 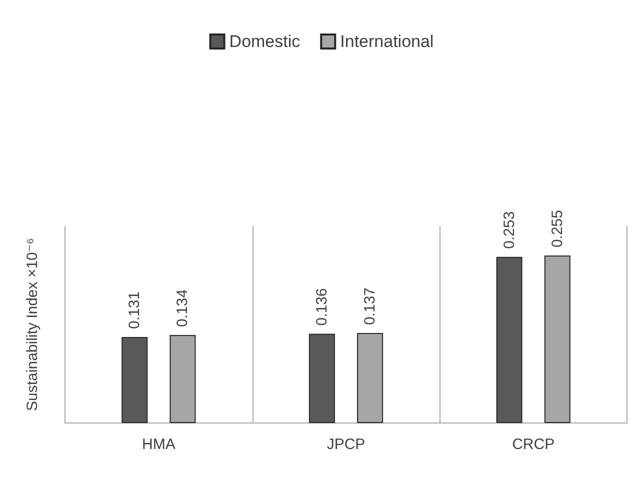 What do you see at coordinates (183, 308) in the screenshot?
I see `data-label: 0.134` at bounding box center [183, 308].